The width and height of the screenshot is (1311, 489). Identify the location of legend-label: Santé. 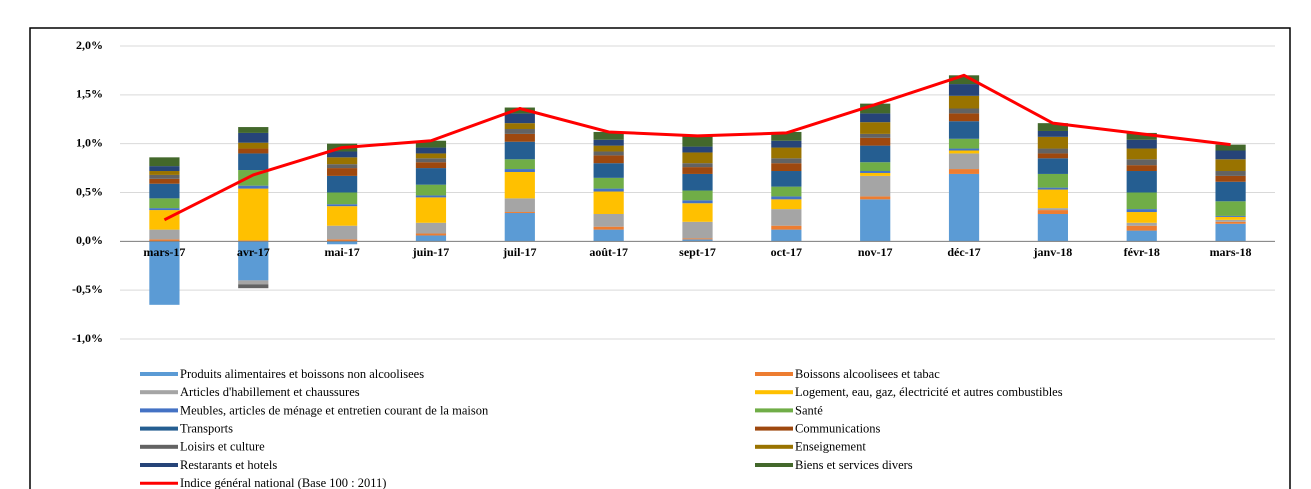
(809, 410).